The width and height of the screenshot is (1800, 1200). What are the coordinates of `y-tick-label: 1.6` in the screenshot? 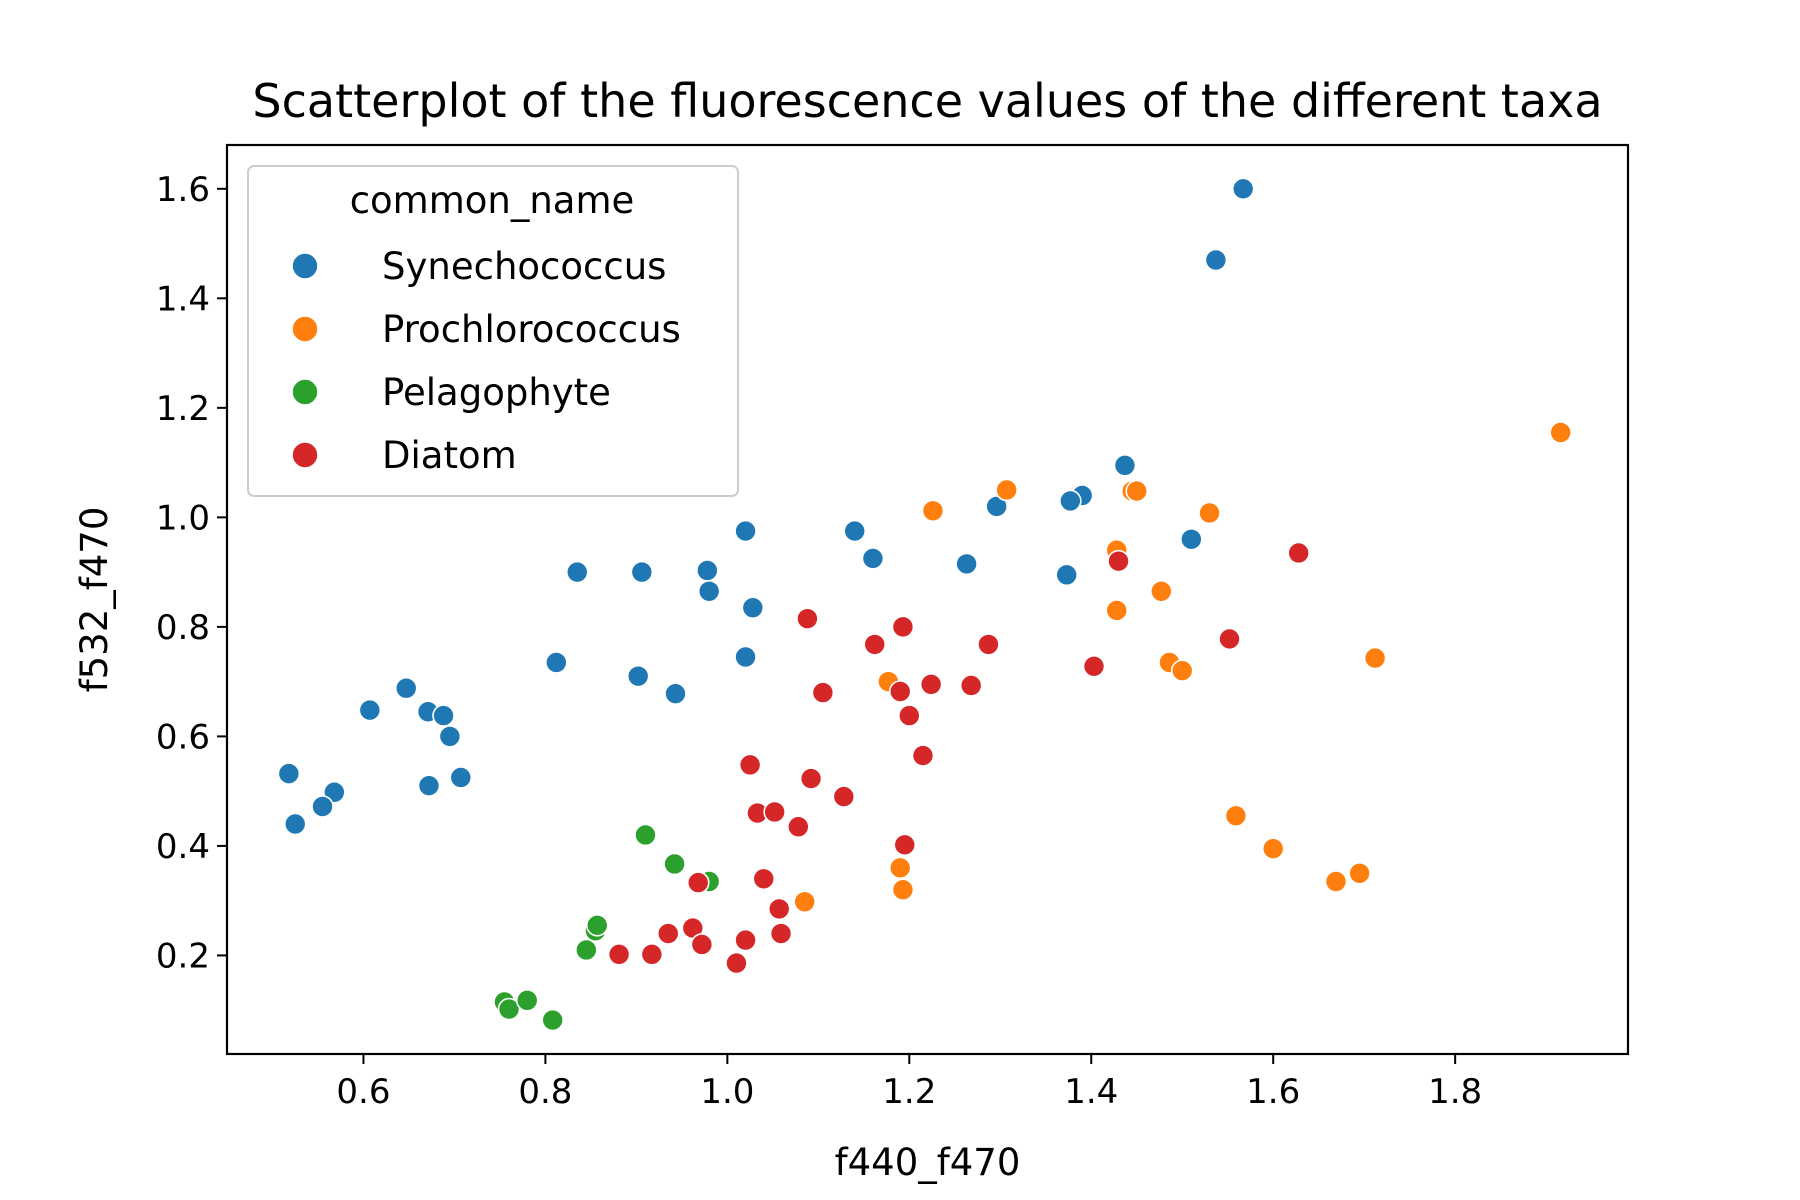 It's located at (183, 190).